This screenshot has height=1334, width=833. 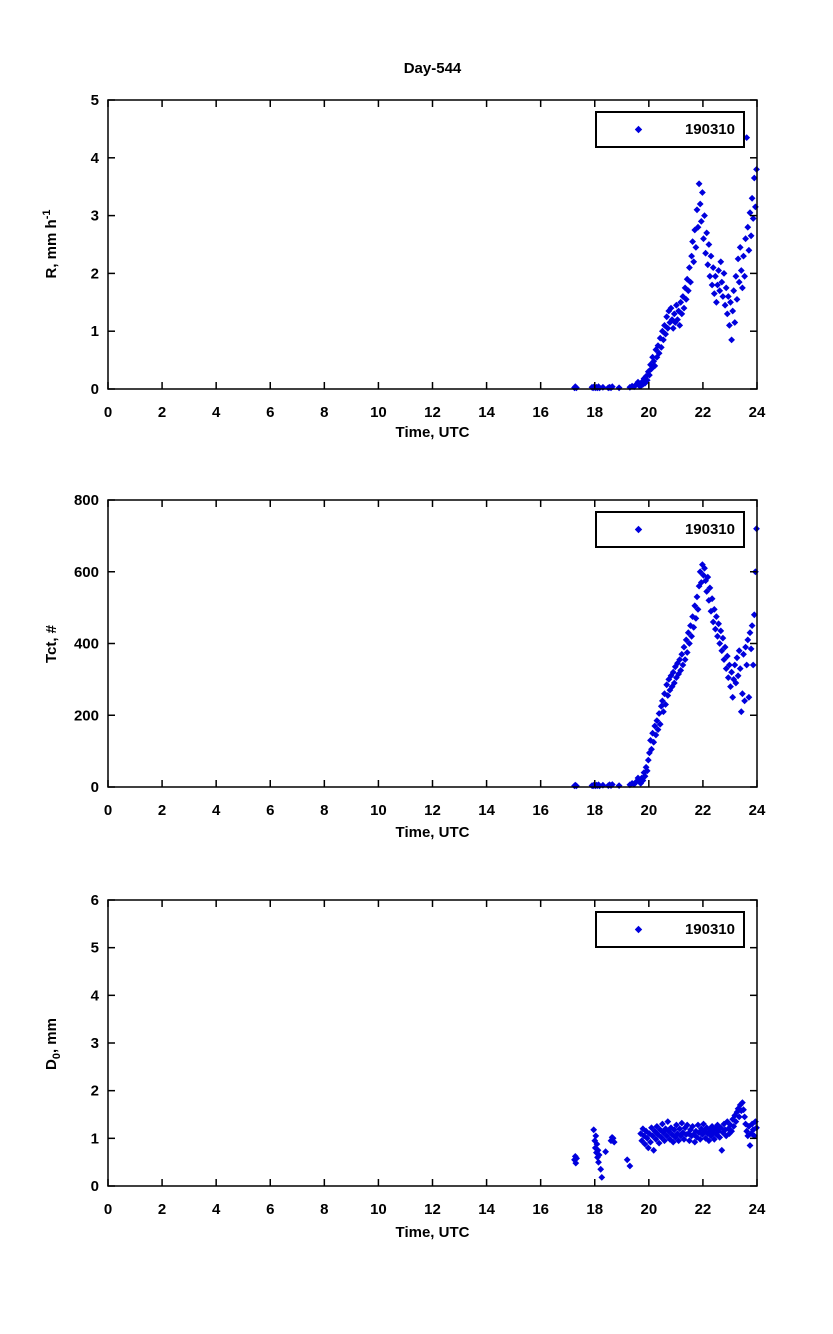 I want to click on x-tick-label: 8, so click(x=324, y=412).